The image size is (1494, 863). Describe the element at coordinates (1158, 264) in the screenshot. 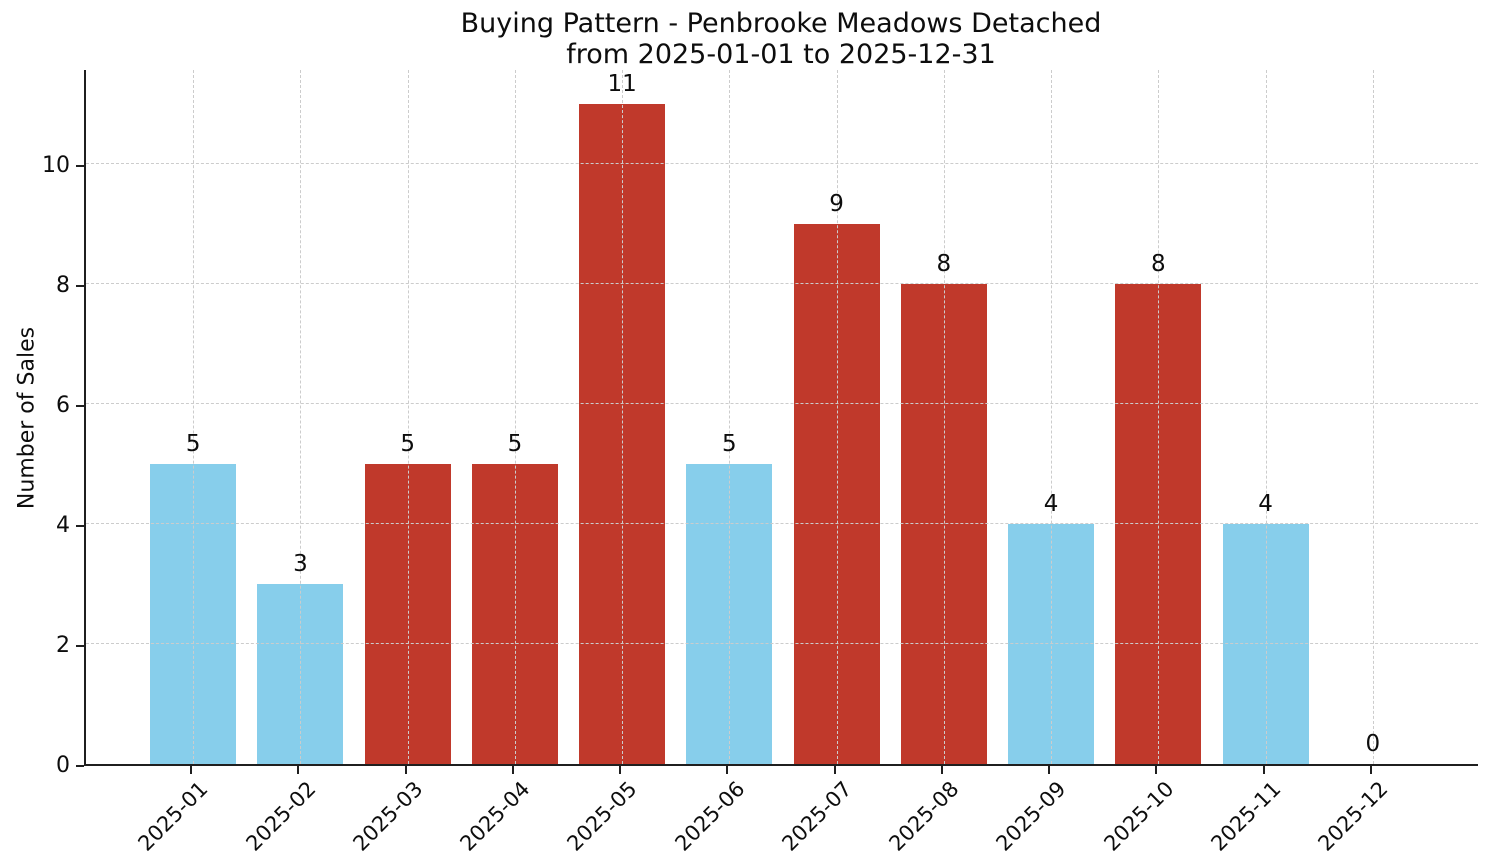

I see `bar-value-2025-10: 8` at that location.